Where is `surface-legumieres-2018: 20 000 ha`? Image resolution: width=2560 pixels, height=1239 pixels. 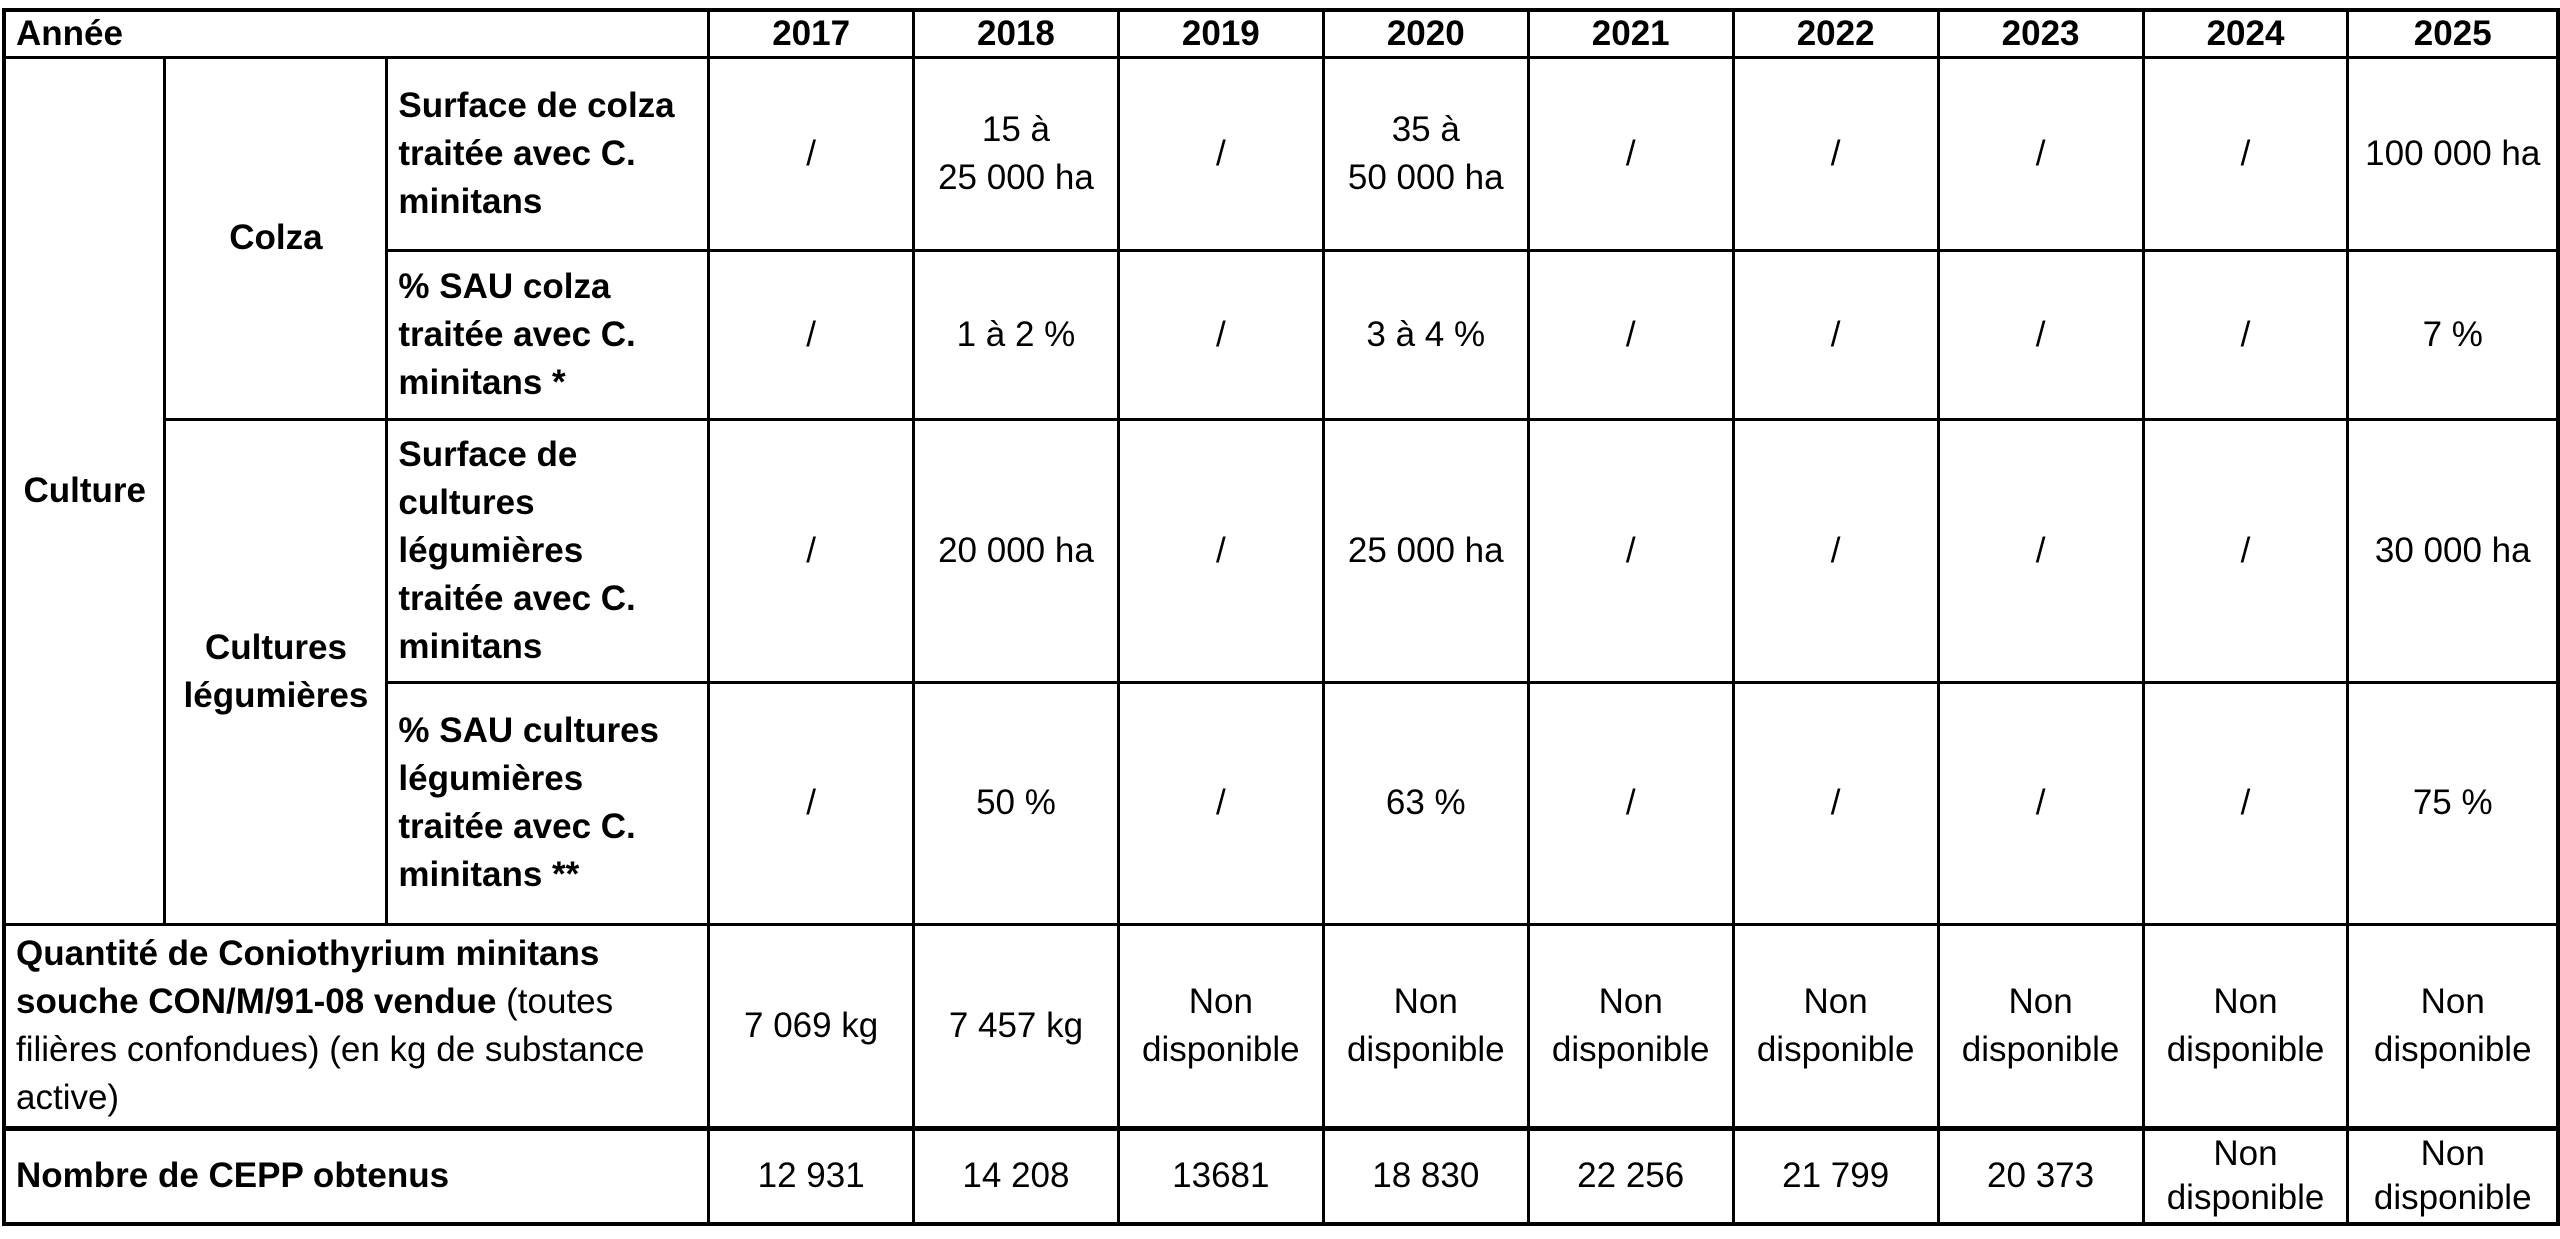 surface-legumieres-2018: 20 000 ha is located at coordinates (1016, 550).